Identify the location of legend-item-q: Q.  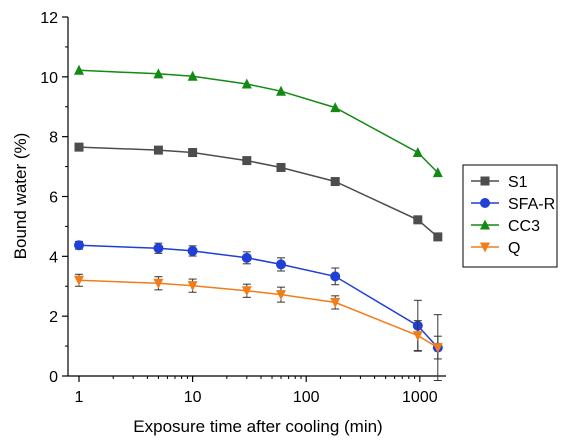
(495, 248).